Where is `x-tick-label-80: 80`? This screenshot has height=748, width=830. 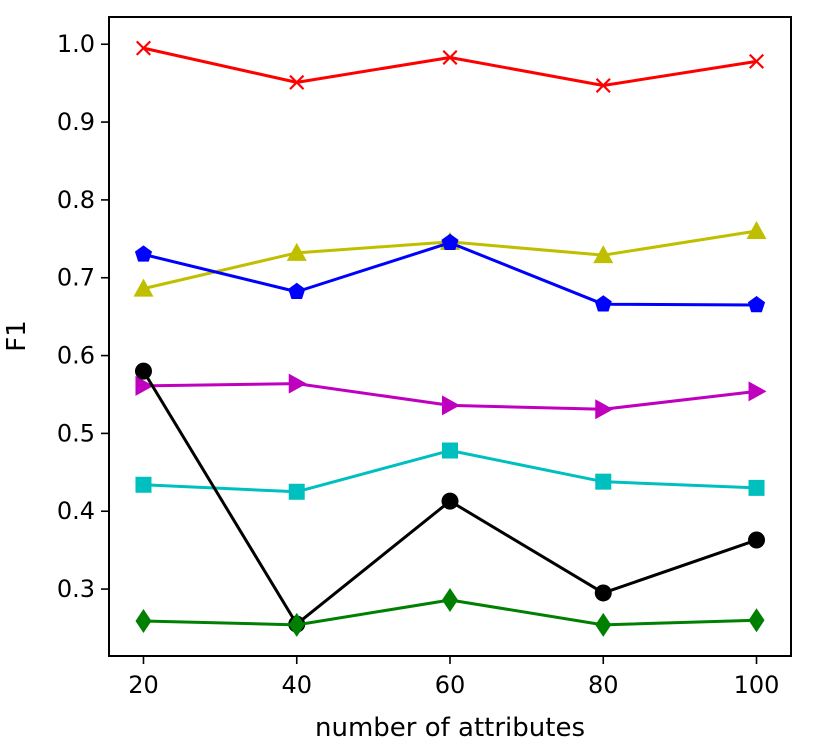 x-tick-label-80: 80 is located at coordinates (603, 685).